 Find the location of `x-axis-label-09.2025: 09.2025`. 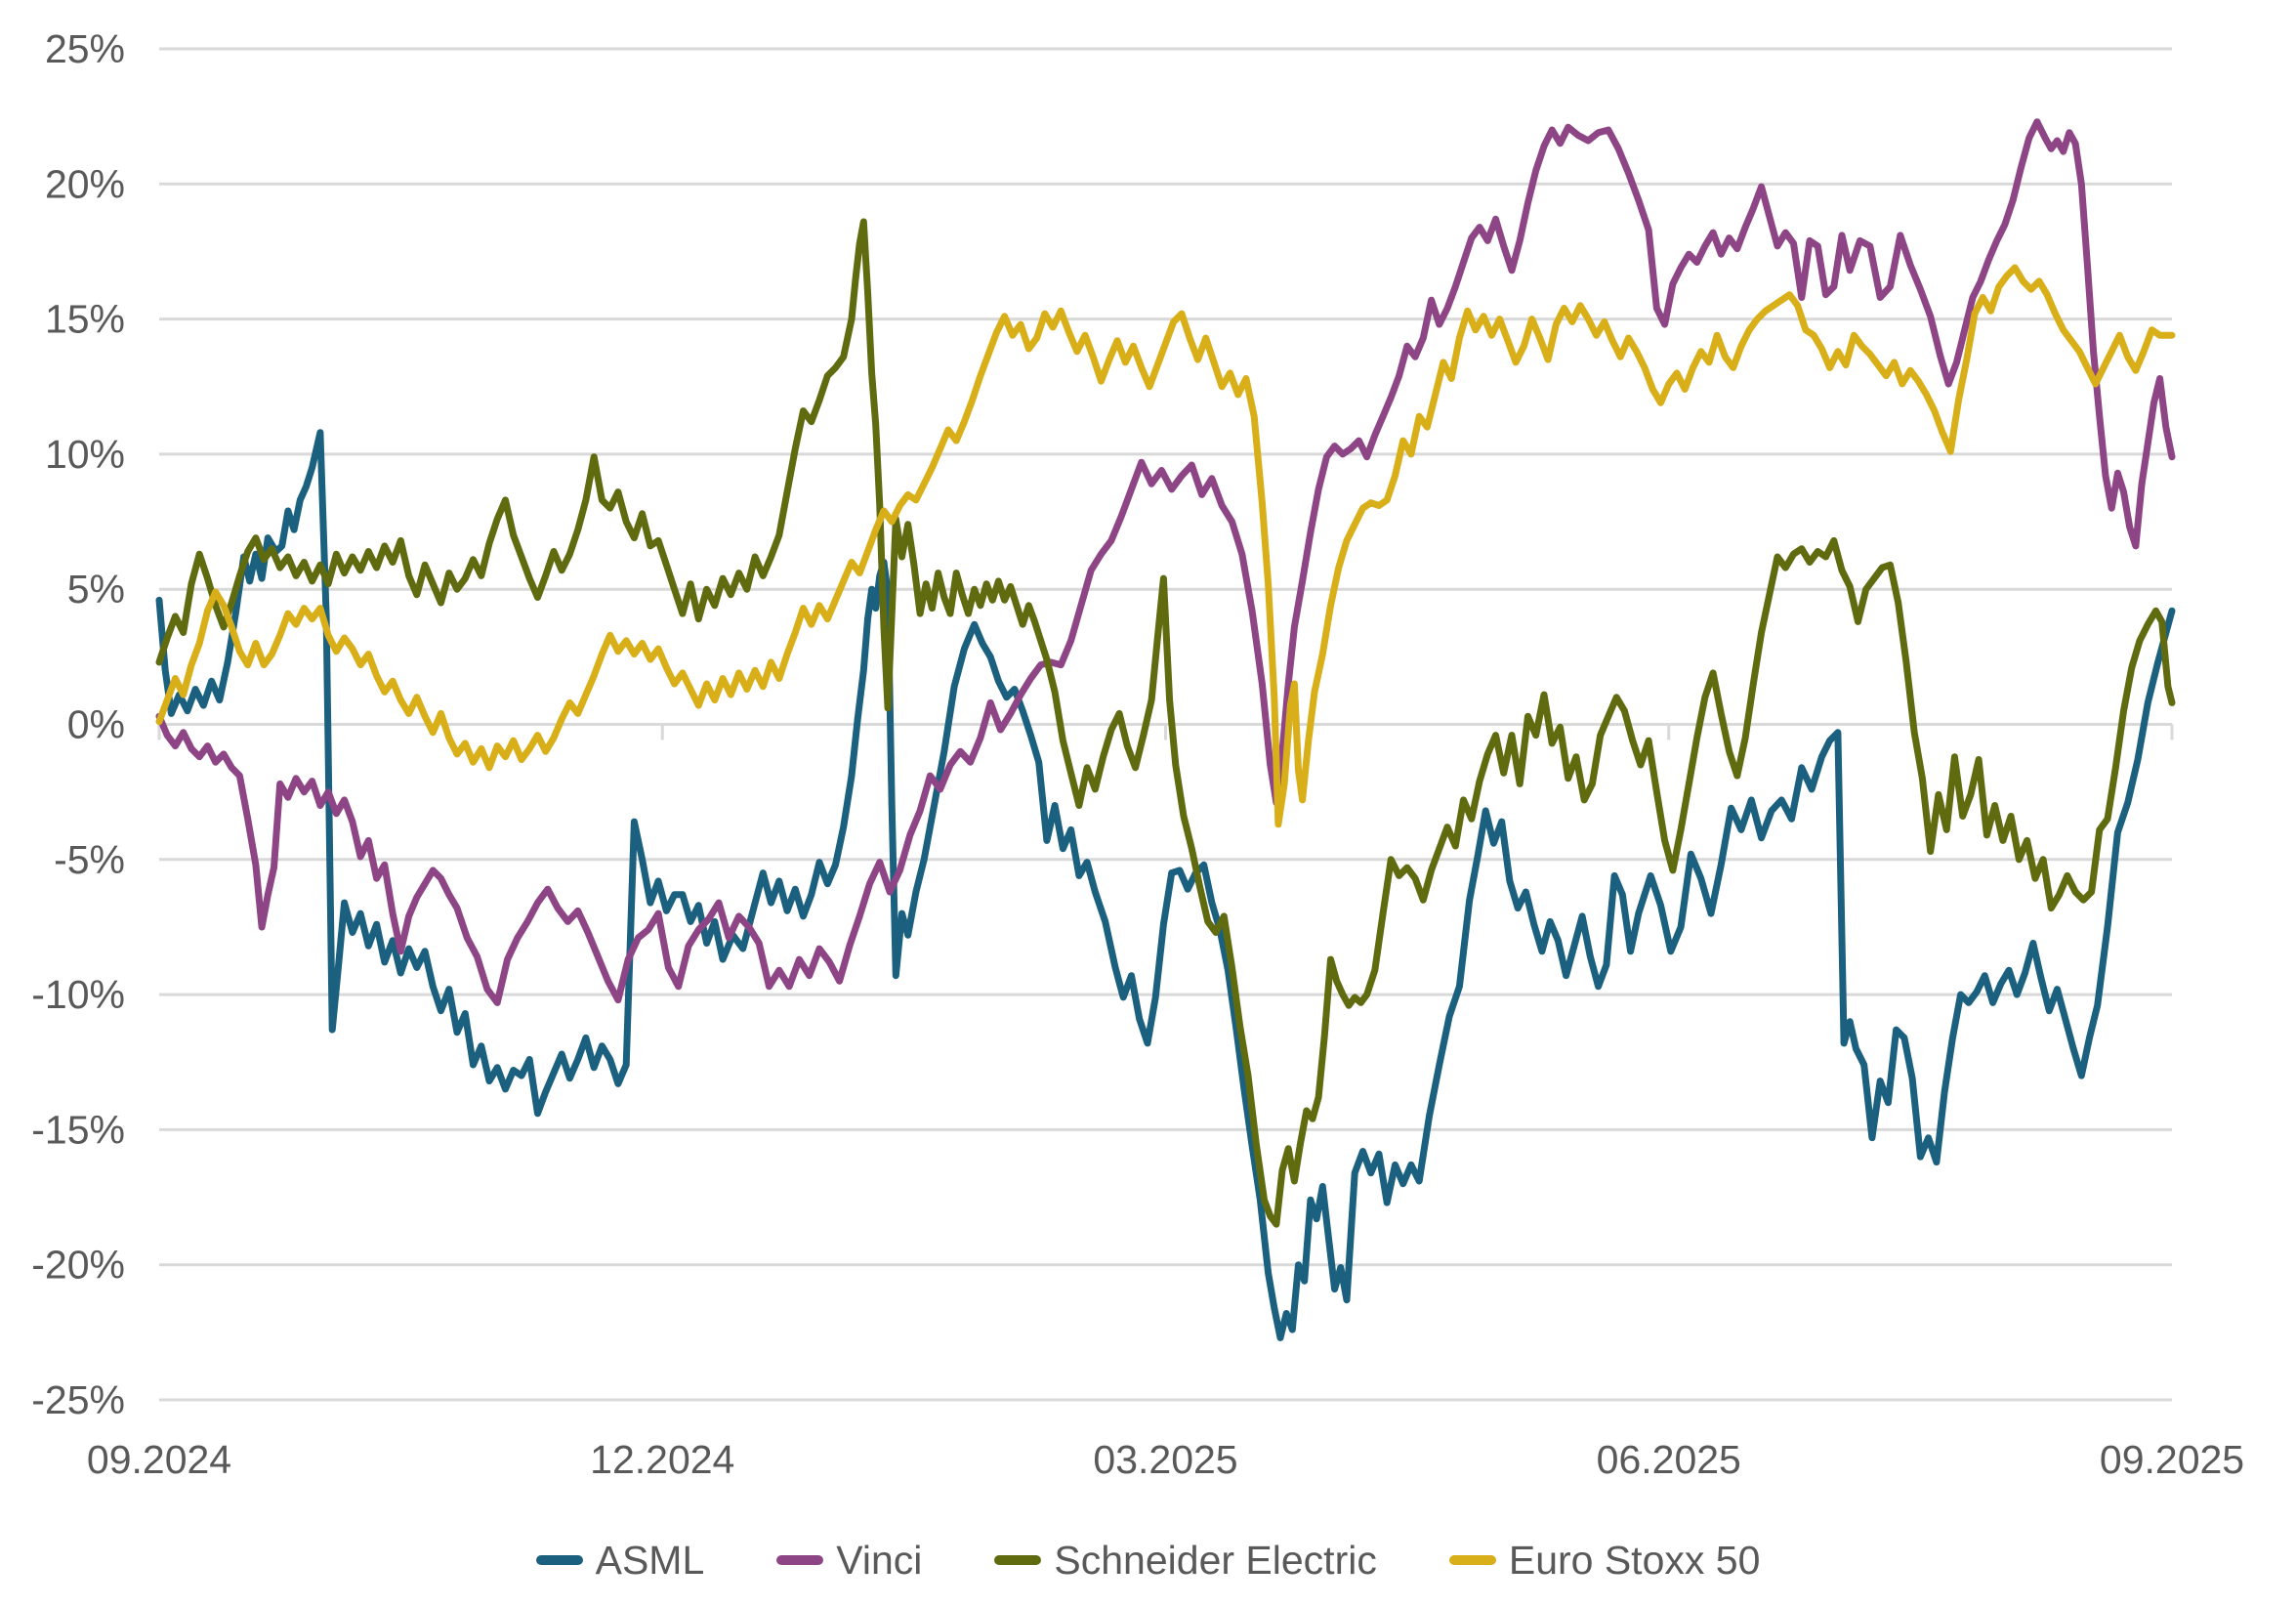

x-axis-label-09.2025: 09.2025 is located at coordinates (2172, 1459).